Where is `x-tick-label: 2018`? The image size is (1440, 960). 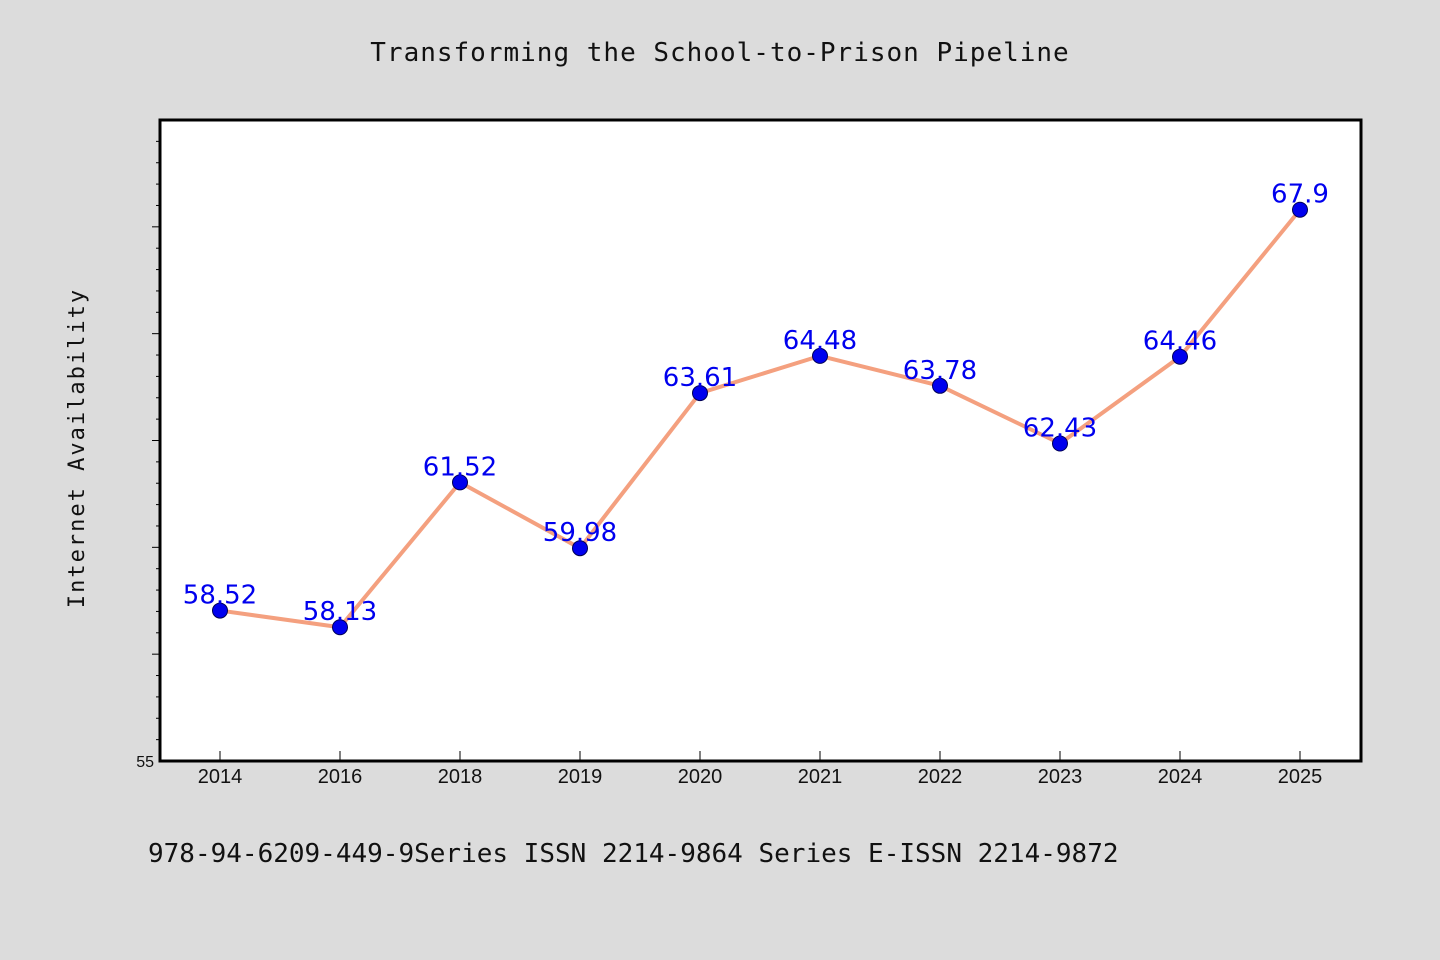 x-tick-label: 2018 is located at coordinates (460, 777).